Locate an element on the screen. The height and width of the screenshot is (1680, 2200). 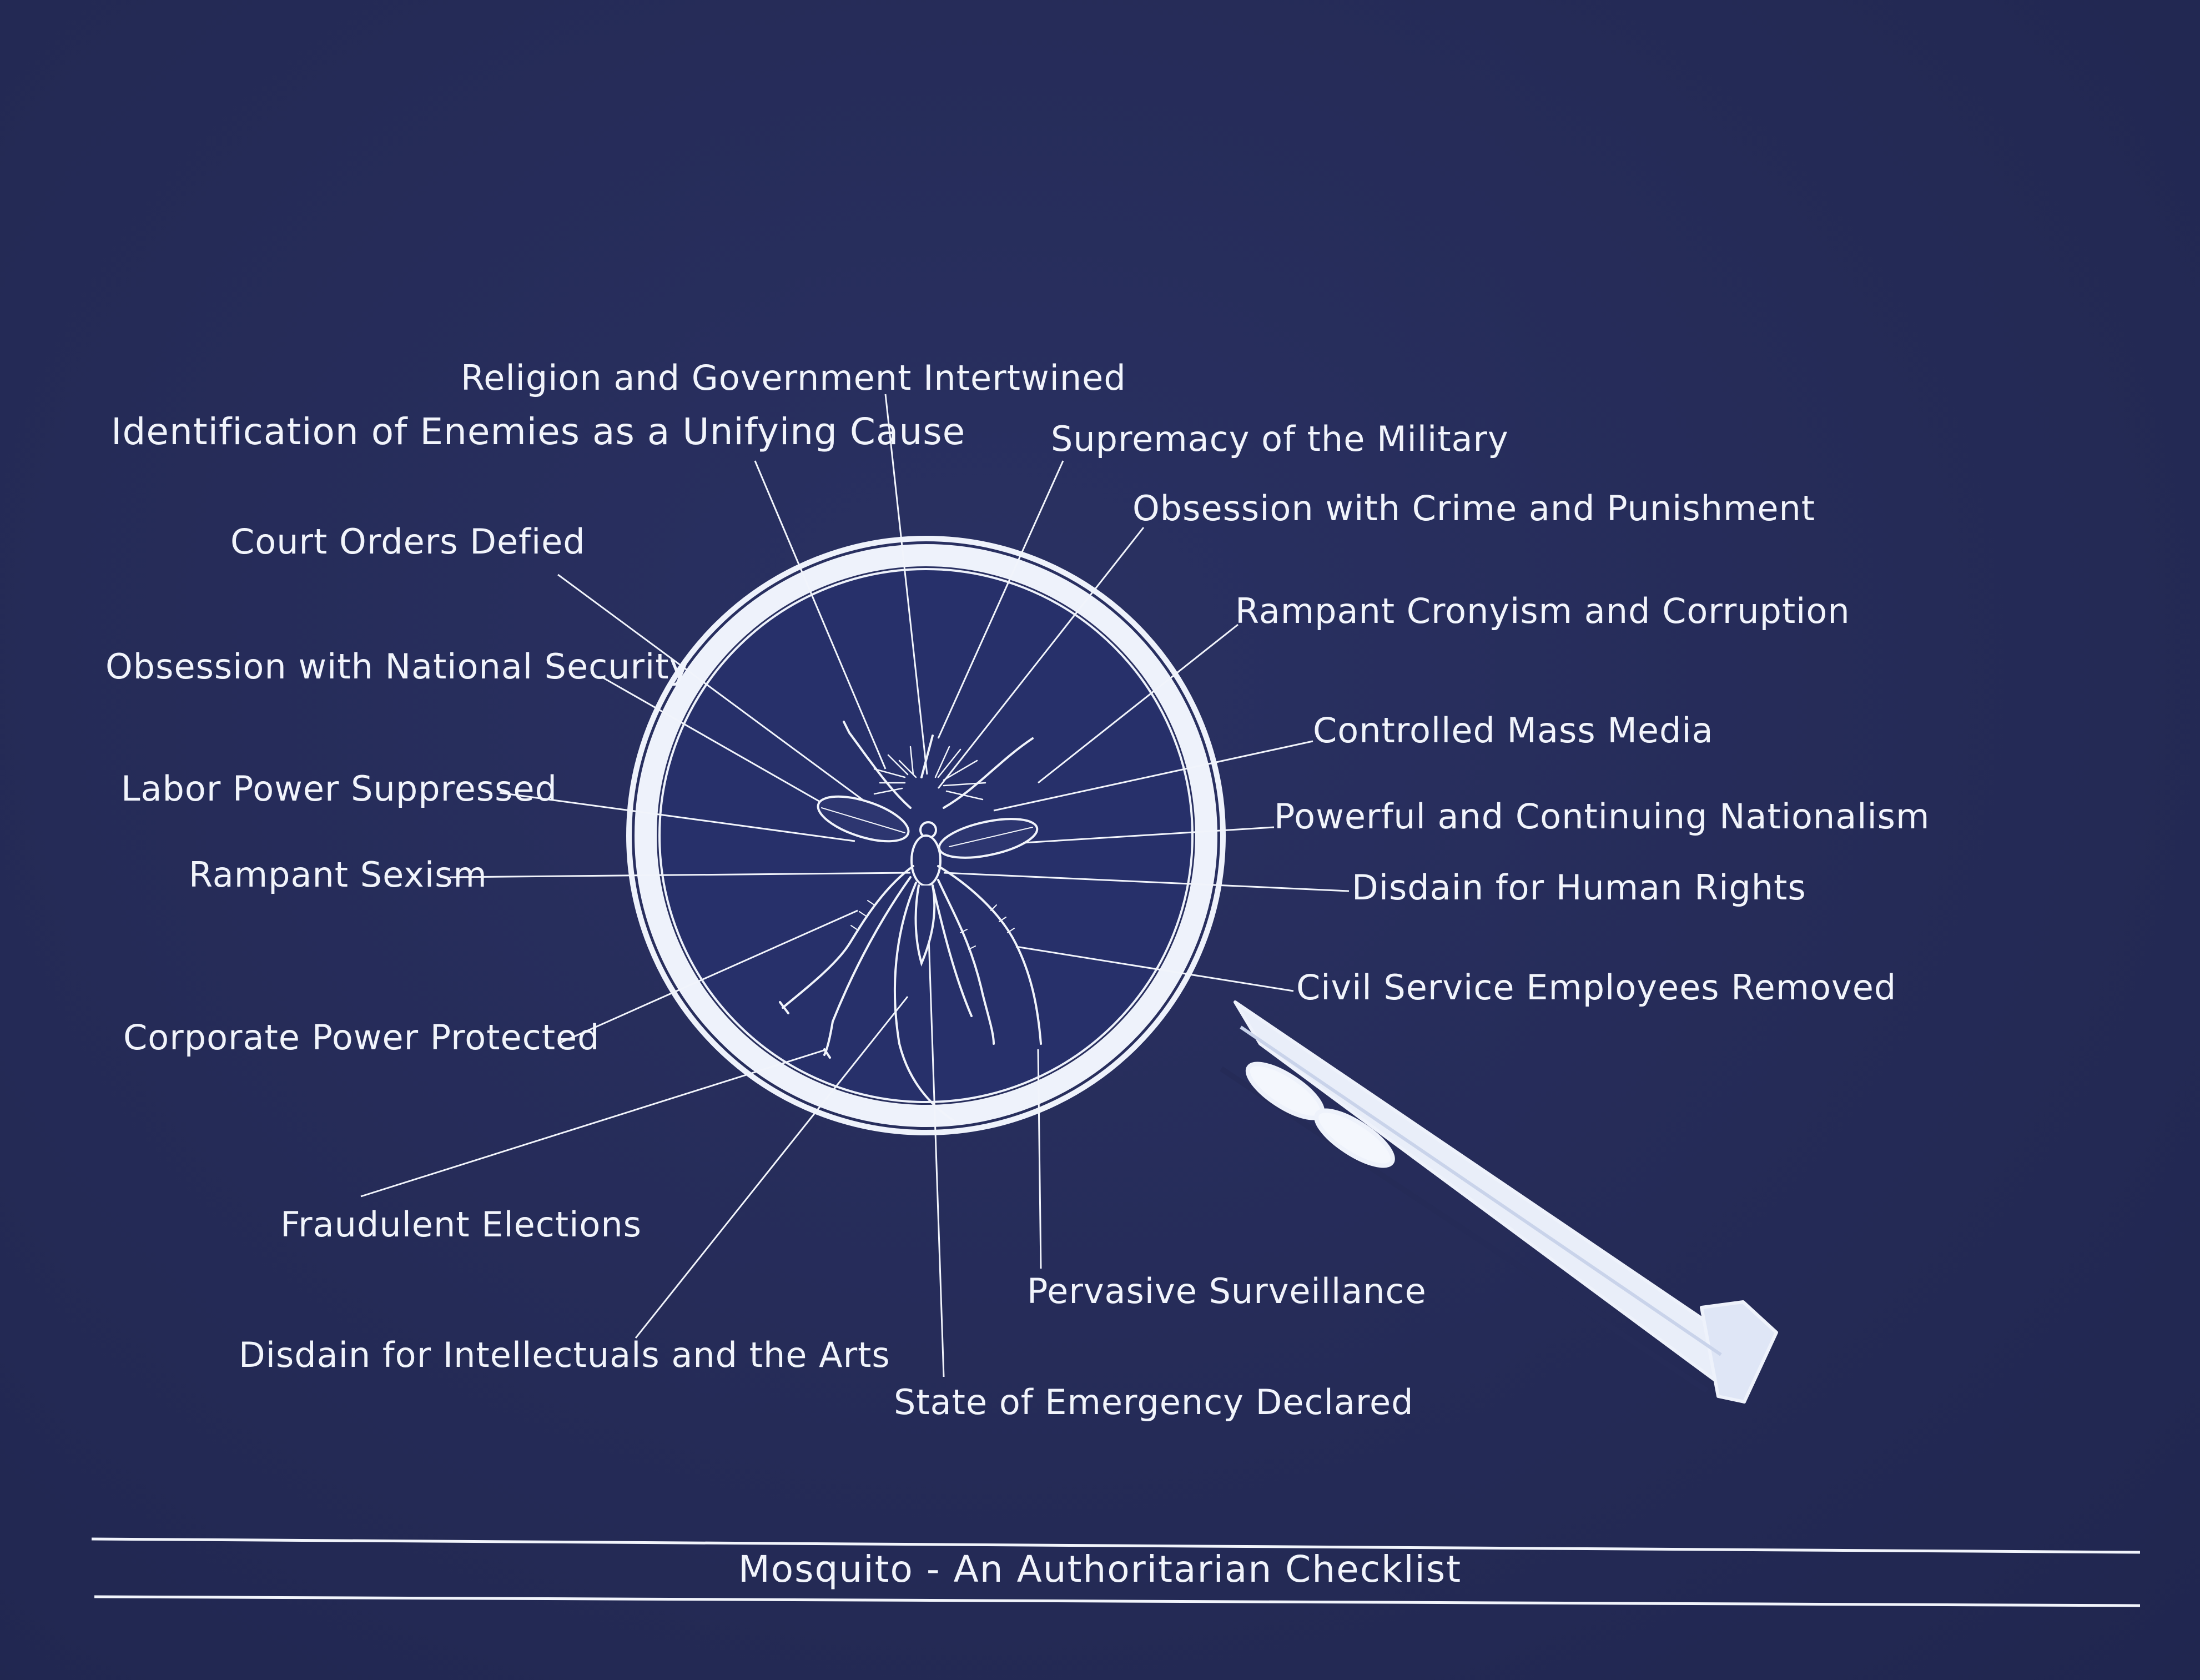
label-religion-government: Religion and Government Intertwined is located at coordinates (793, 378).